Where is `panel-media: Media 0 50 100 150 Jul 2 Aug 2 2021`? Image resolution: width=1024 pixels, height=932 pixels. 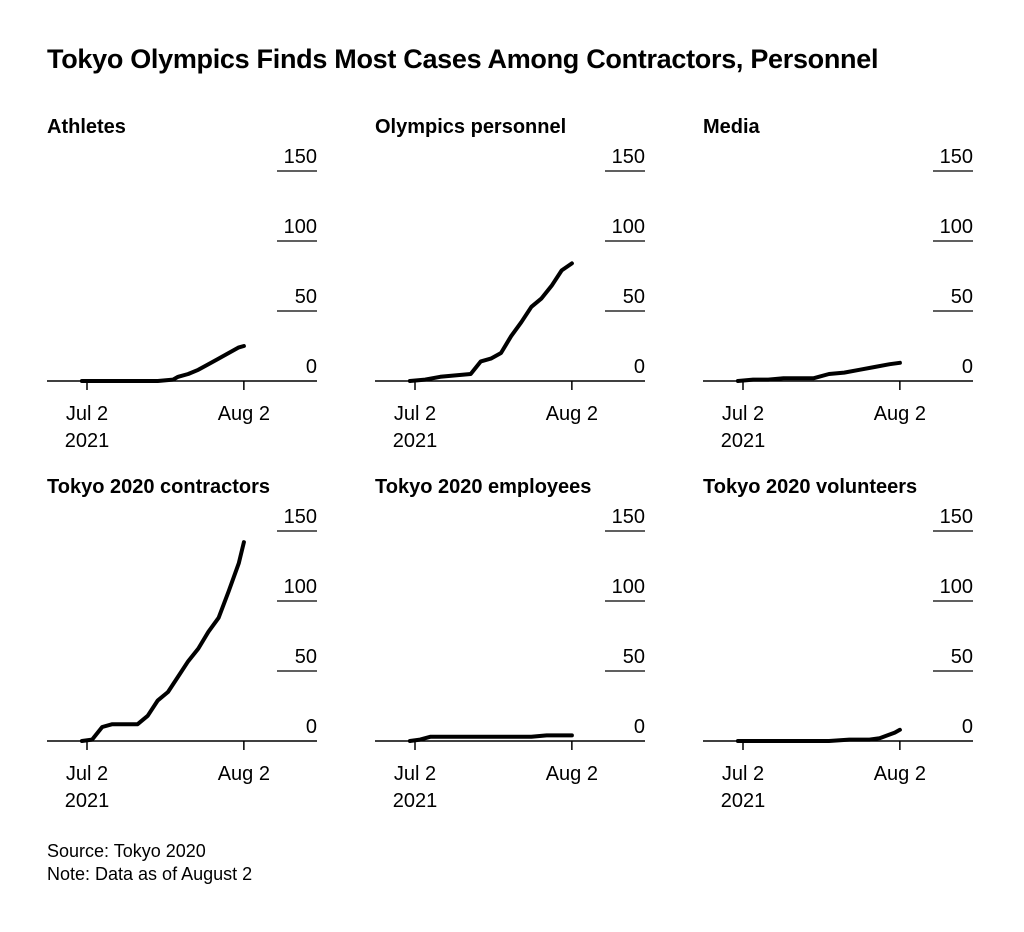 panel-media: Media 0 50 100 150 Jul 2 Aug 2 2021 is located at coordinates (858, 284).